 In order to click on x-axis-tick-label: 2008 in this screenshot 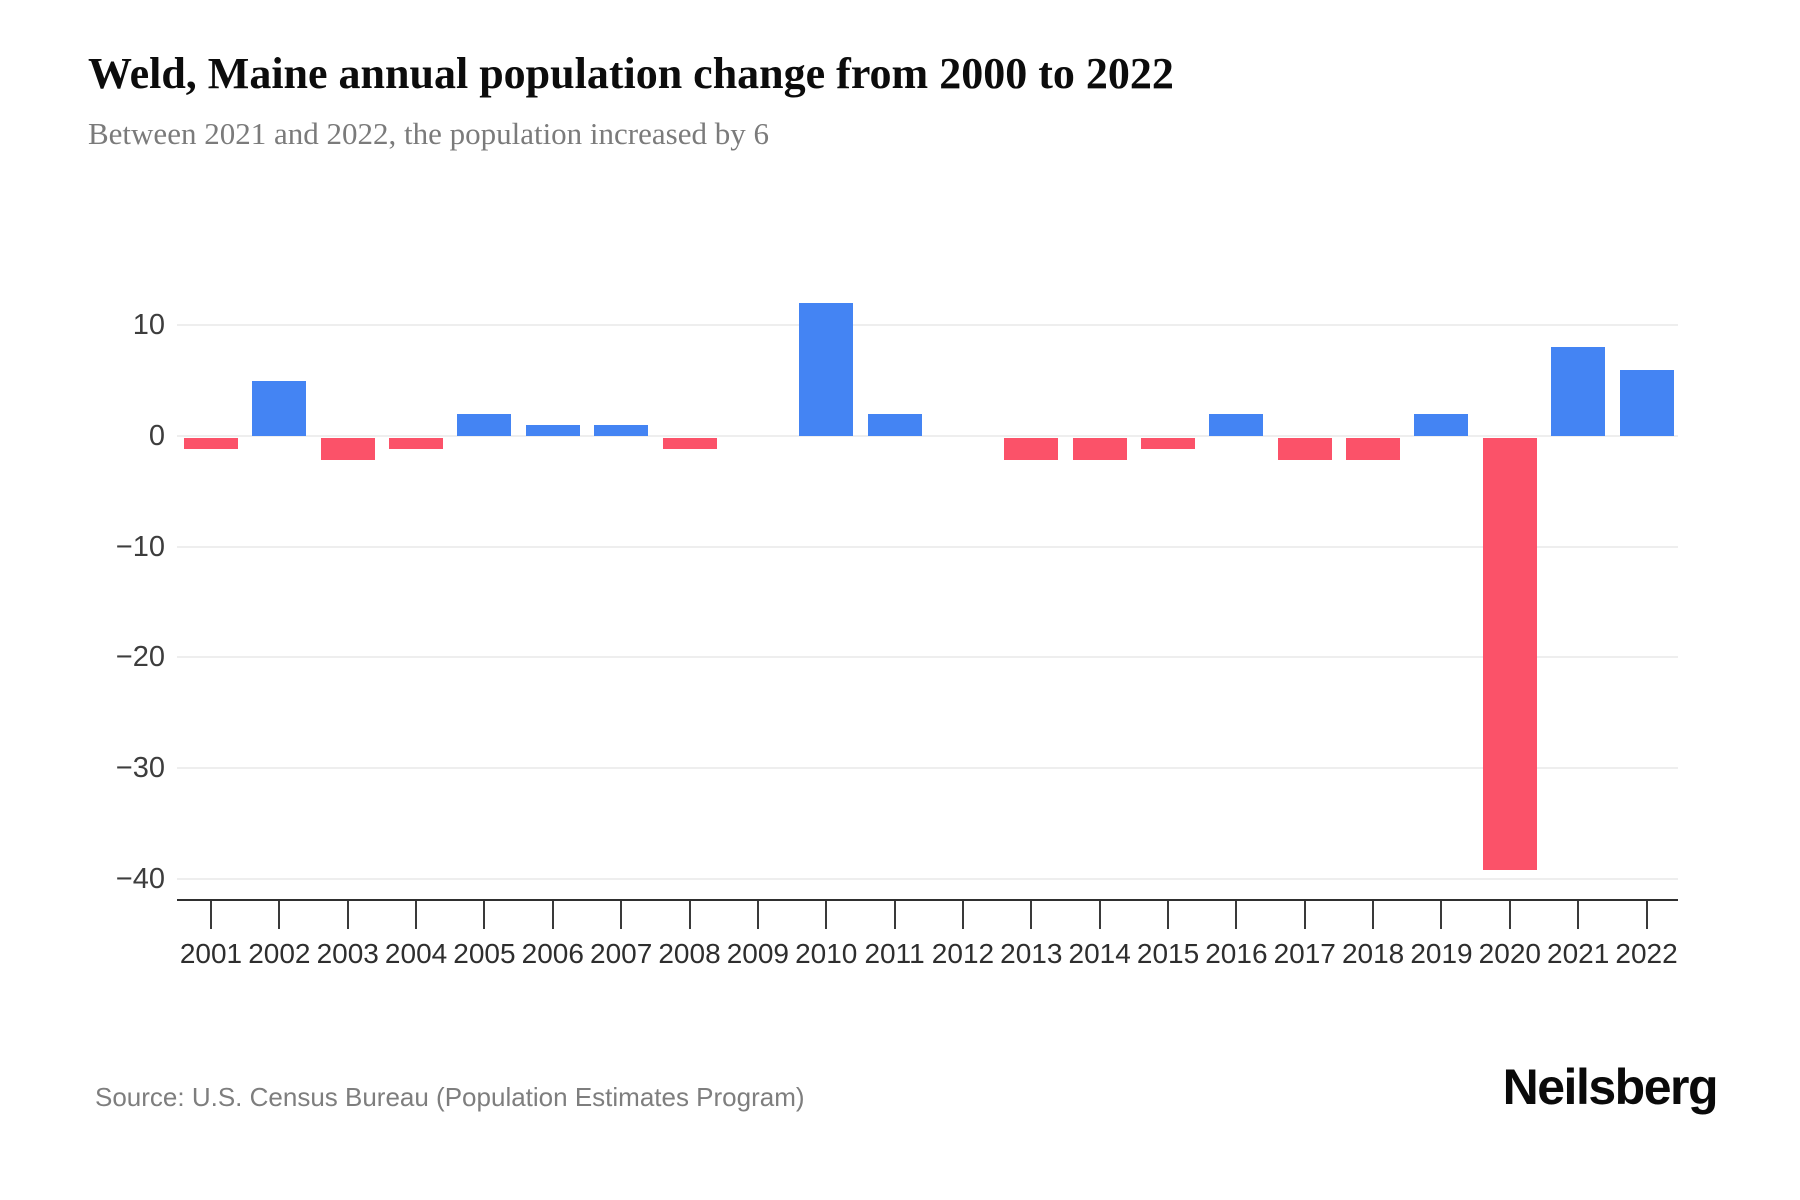, I will do `click(689, 953)`.